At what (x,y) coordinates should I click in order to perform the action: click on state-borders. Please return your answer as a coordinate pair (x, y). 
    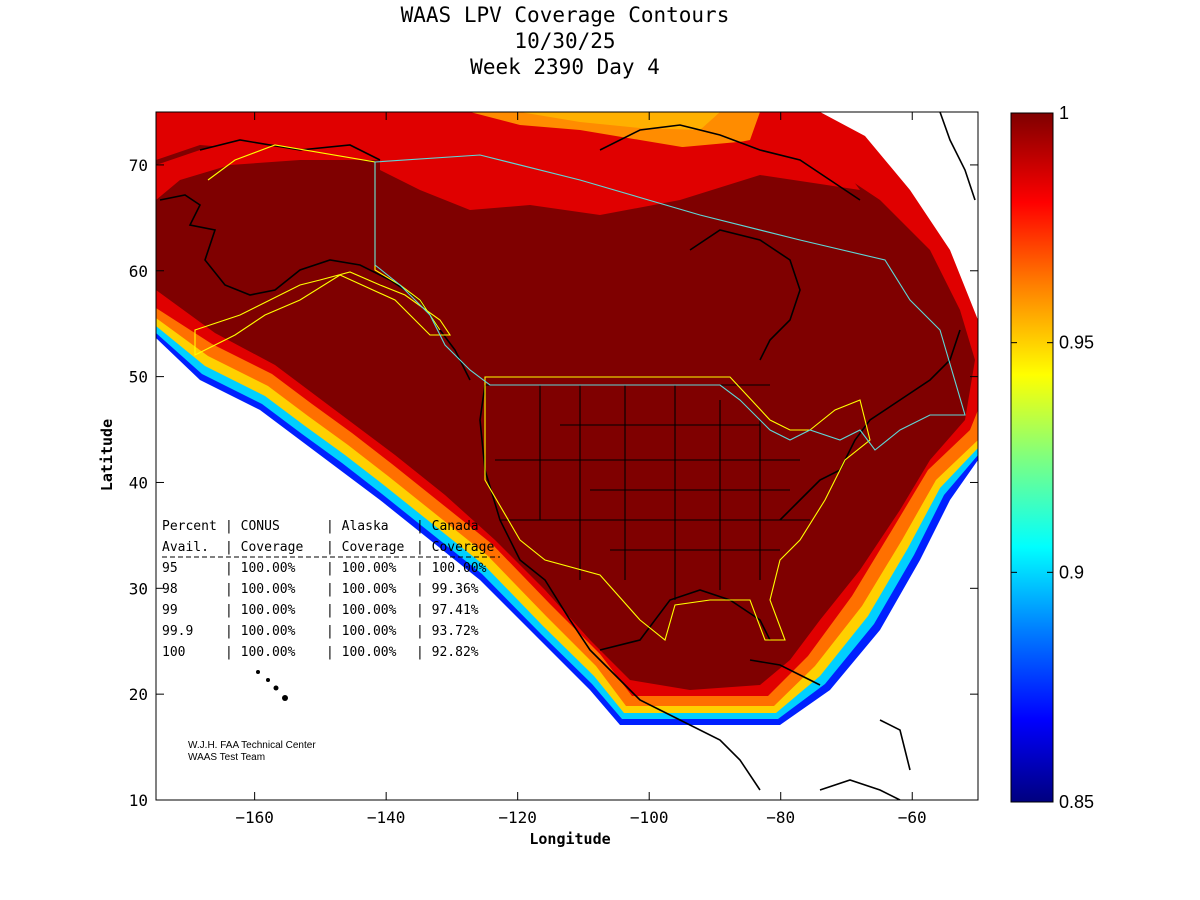
    Looking at the image, I should click on (647, 492).